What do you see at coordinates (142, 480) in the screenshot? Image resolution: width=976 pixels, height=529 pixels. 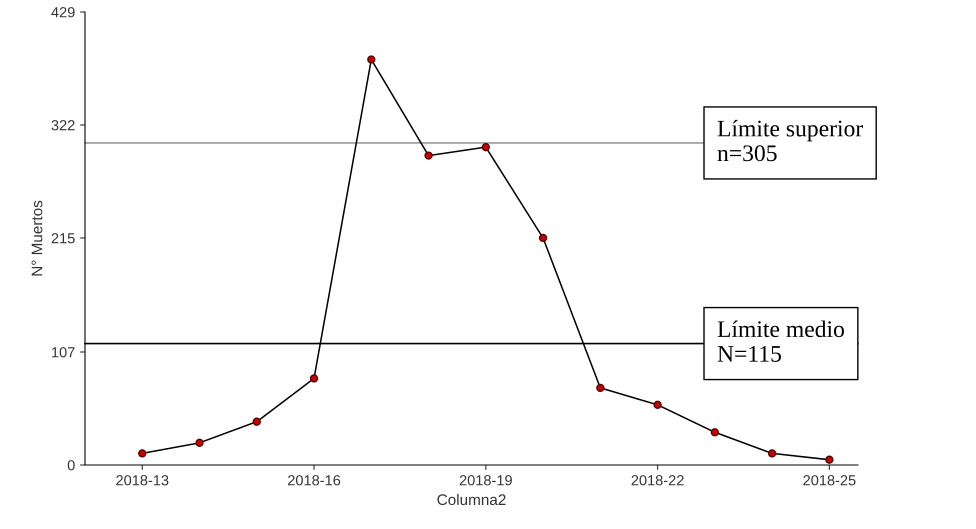 I see `x-tick-label: 2018-13` at bounding box center [142, 480].